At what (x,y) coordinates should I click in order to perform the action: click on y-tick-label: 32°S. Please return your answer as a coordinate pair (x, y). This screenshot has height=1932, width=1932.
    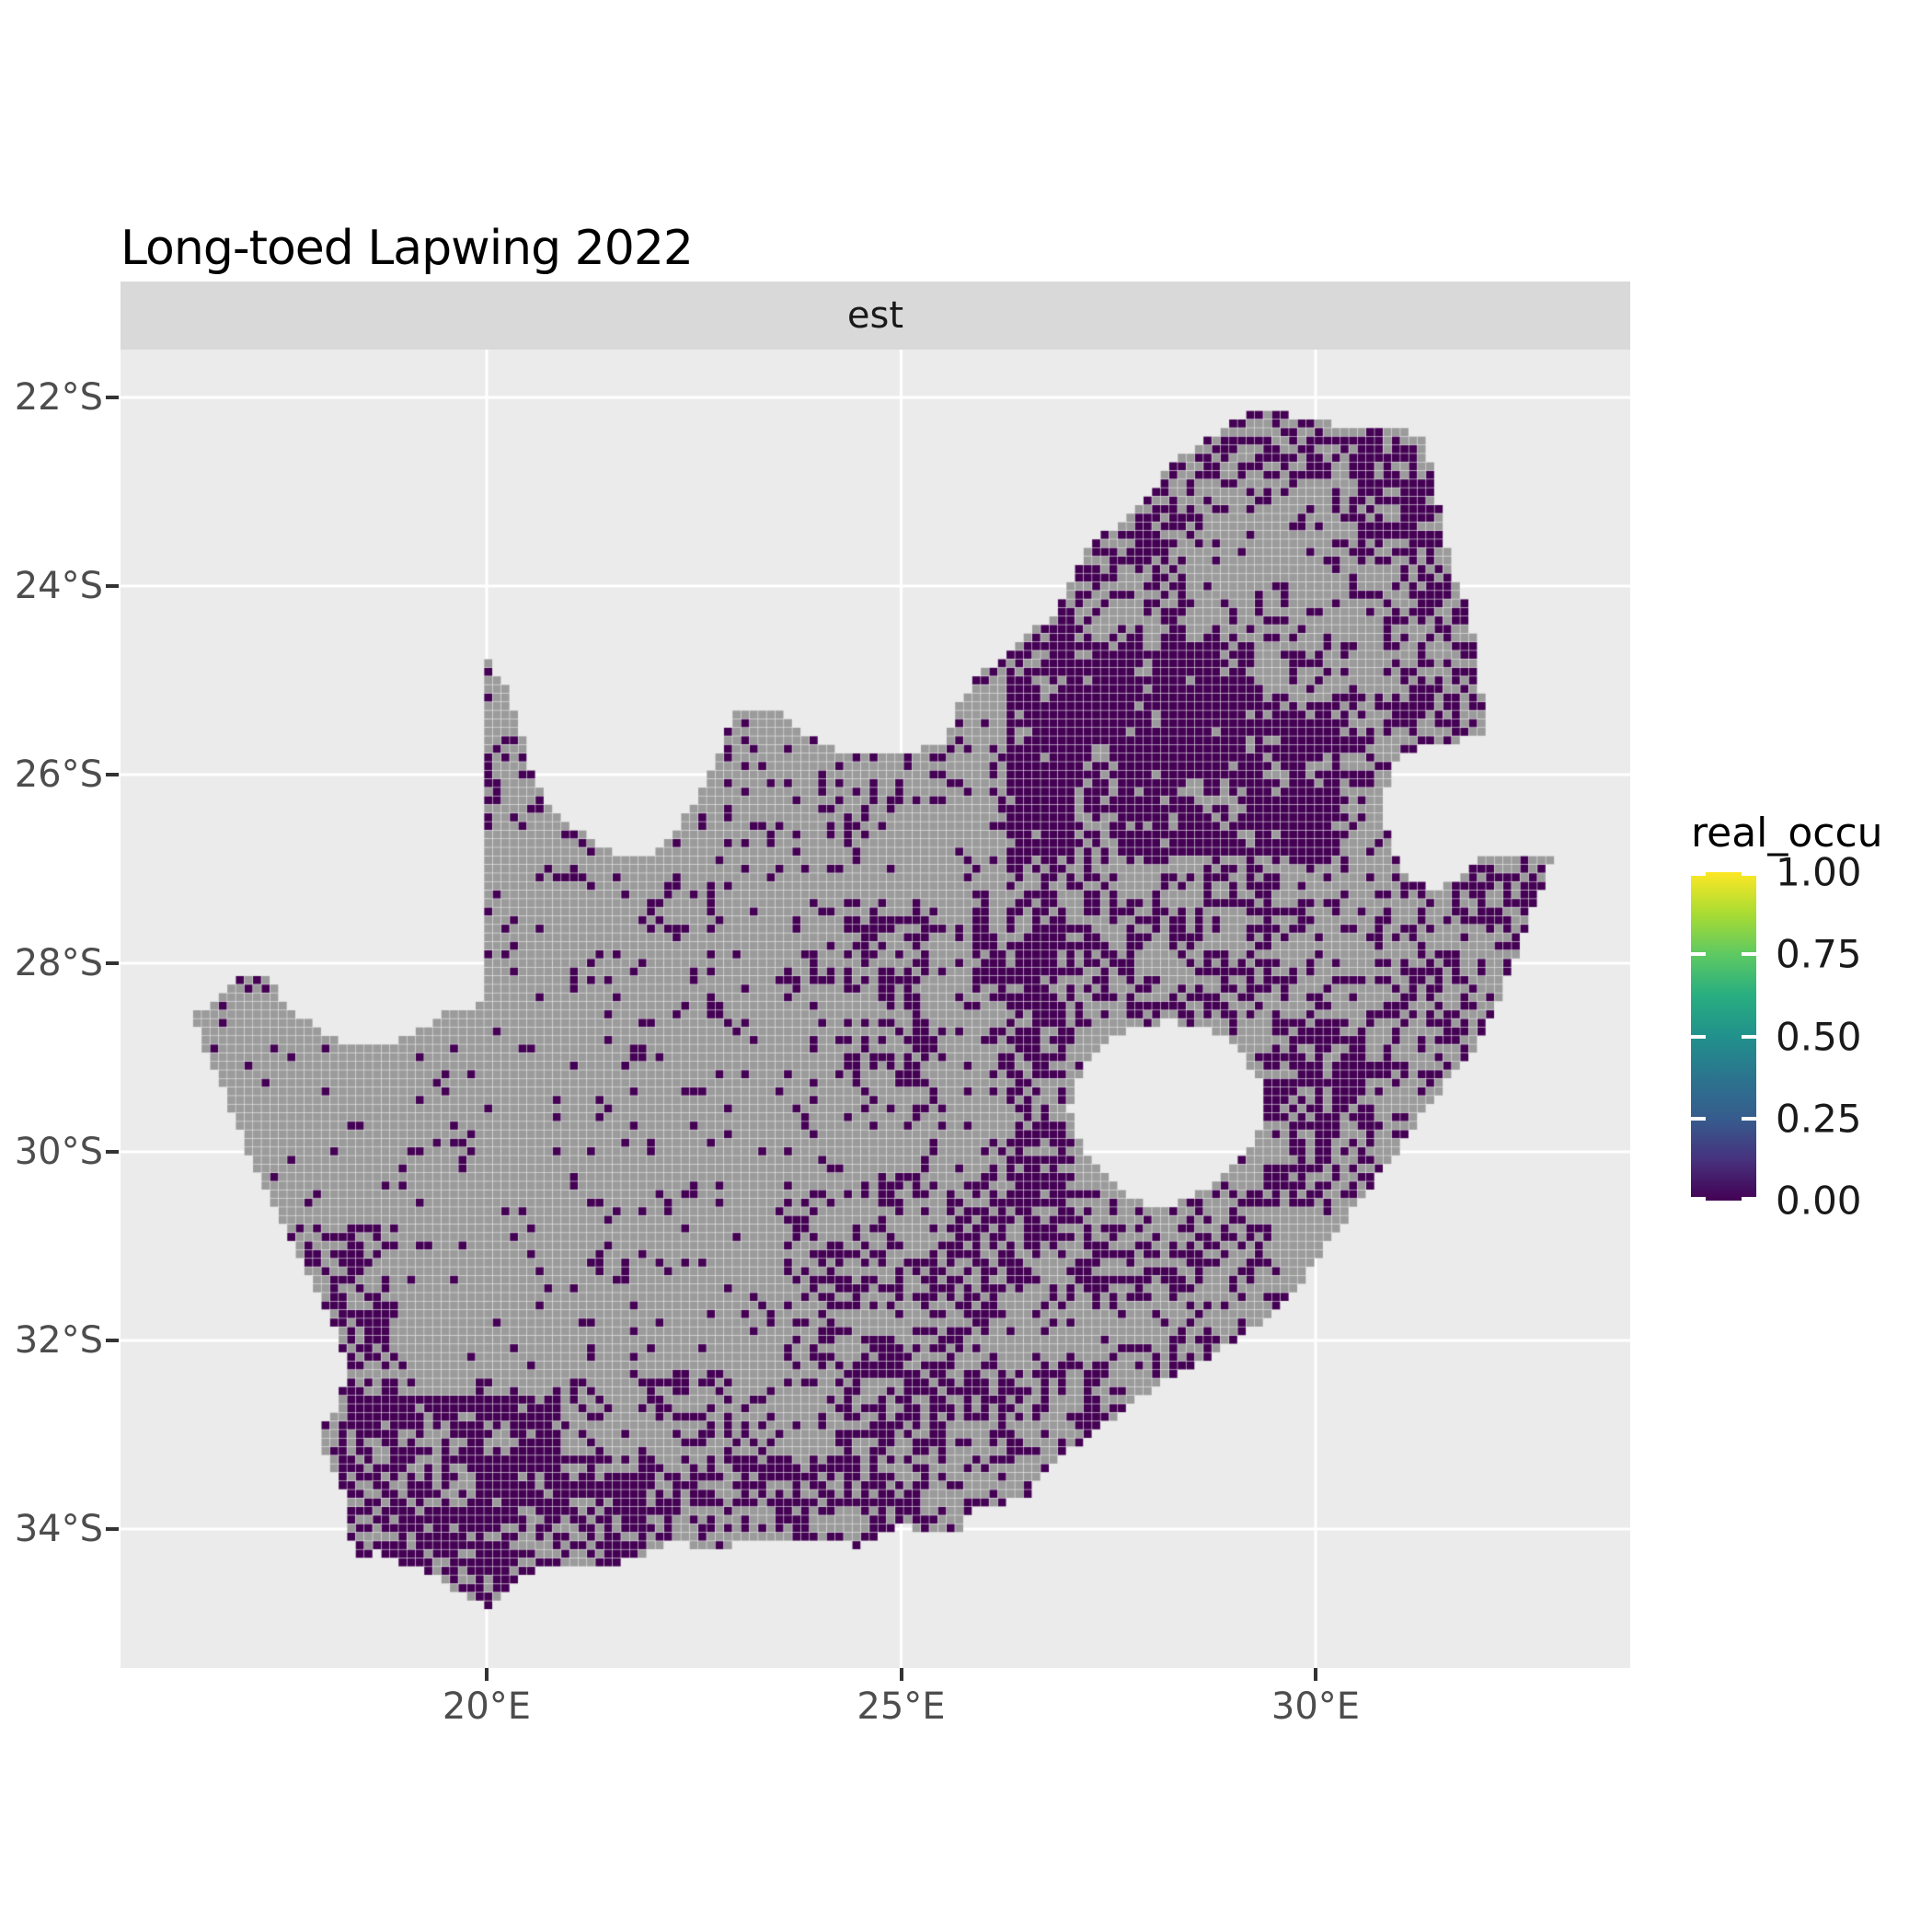
    Looking at the image, I should click on (58, 1340).